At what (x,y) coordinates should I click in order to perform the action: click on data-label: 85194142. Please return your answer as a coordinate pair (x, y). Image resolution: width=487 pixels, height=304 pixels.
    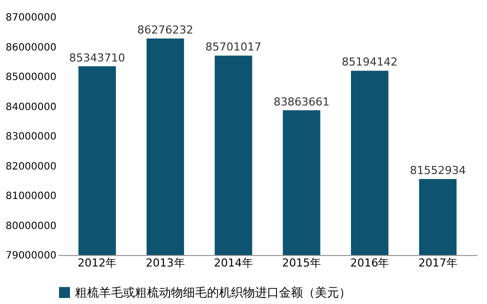
    Looking at the image, I should click on (370, 62).